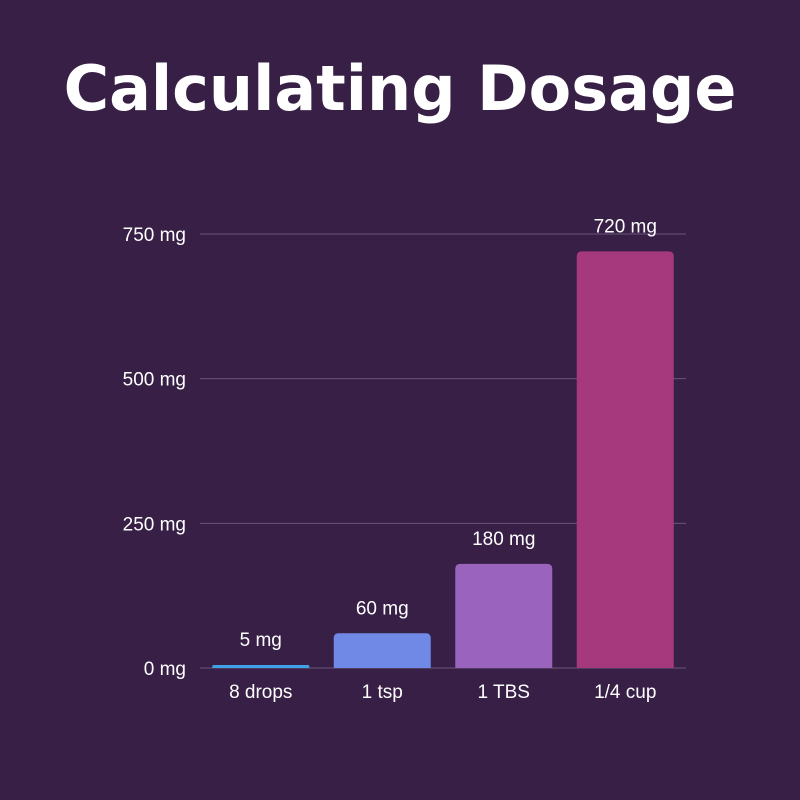 The image size is (800, 800). What do you see at coordinates (382, 692) in the screenshot?
I see `x-category-label-1: 1 tsp` at bounding box center [382, 692].